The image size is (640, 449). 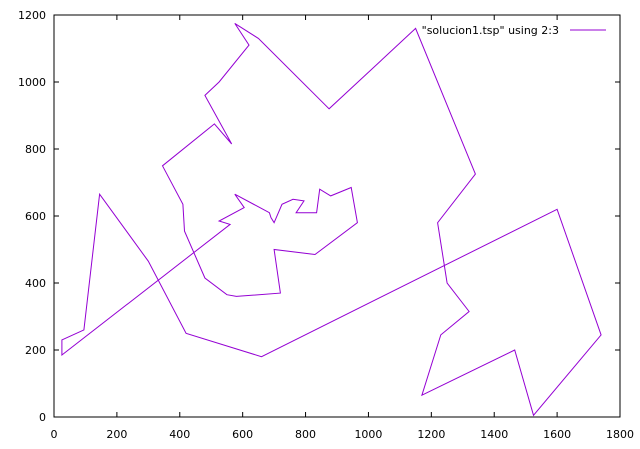 What do you see at coordinates (54, 434) in the screenshot?
I see `x-tick-label: 0` at bounding box center [54, 434].